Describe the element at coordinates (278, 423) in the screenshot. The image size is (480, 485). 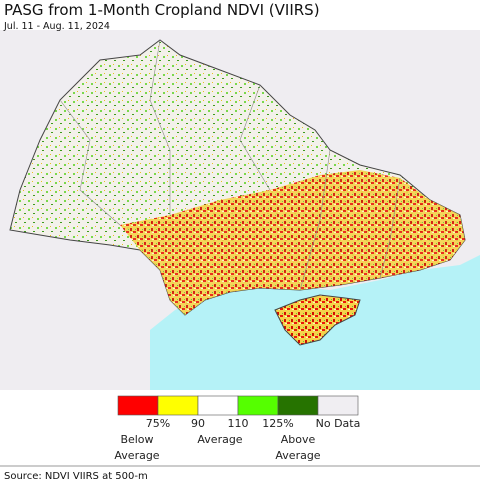
I see `legend-tick-label: 125%` at that location.